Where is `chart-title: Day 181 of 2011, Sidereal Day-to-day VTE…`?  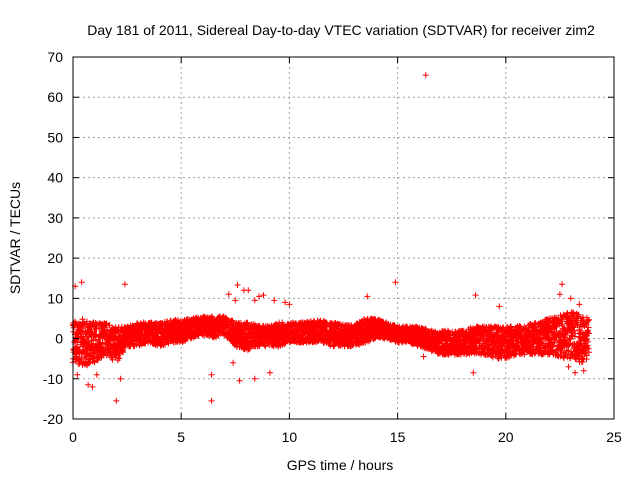
chart-title: Day 181 of 2011, Sidereal Day-to-day VTE… is located at coordinates (341, 30).